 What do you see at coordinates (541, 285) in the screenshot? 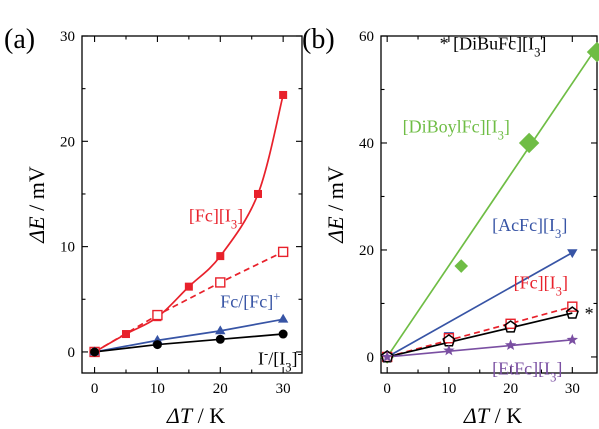
I see `series-label-3: [Fc][I3]` at bounding box center [541, 285].